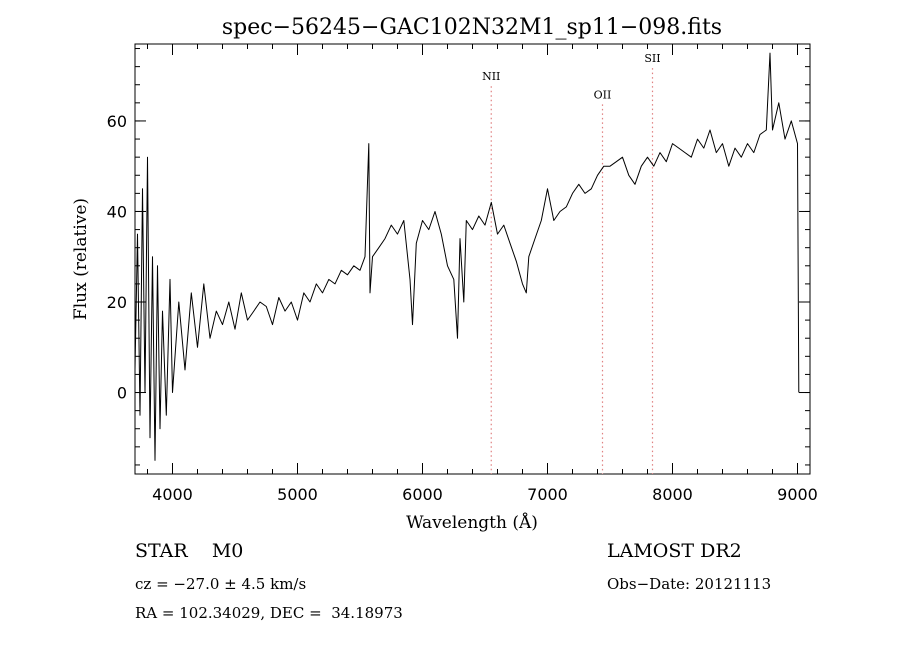 The height and width of the screenshot is (650, 900). Describe the element at coordinates (652, 58) in the screenshot. I see `emission-line-label-sii: SII` at that location.